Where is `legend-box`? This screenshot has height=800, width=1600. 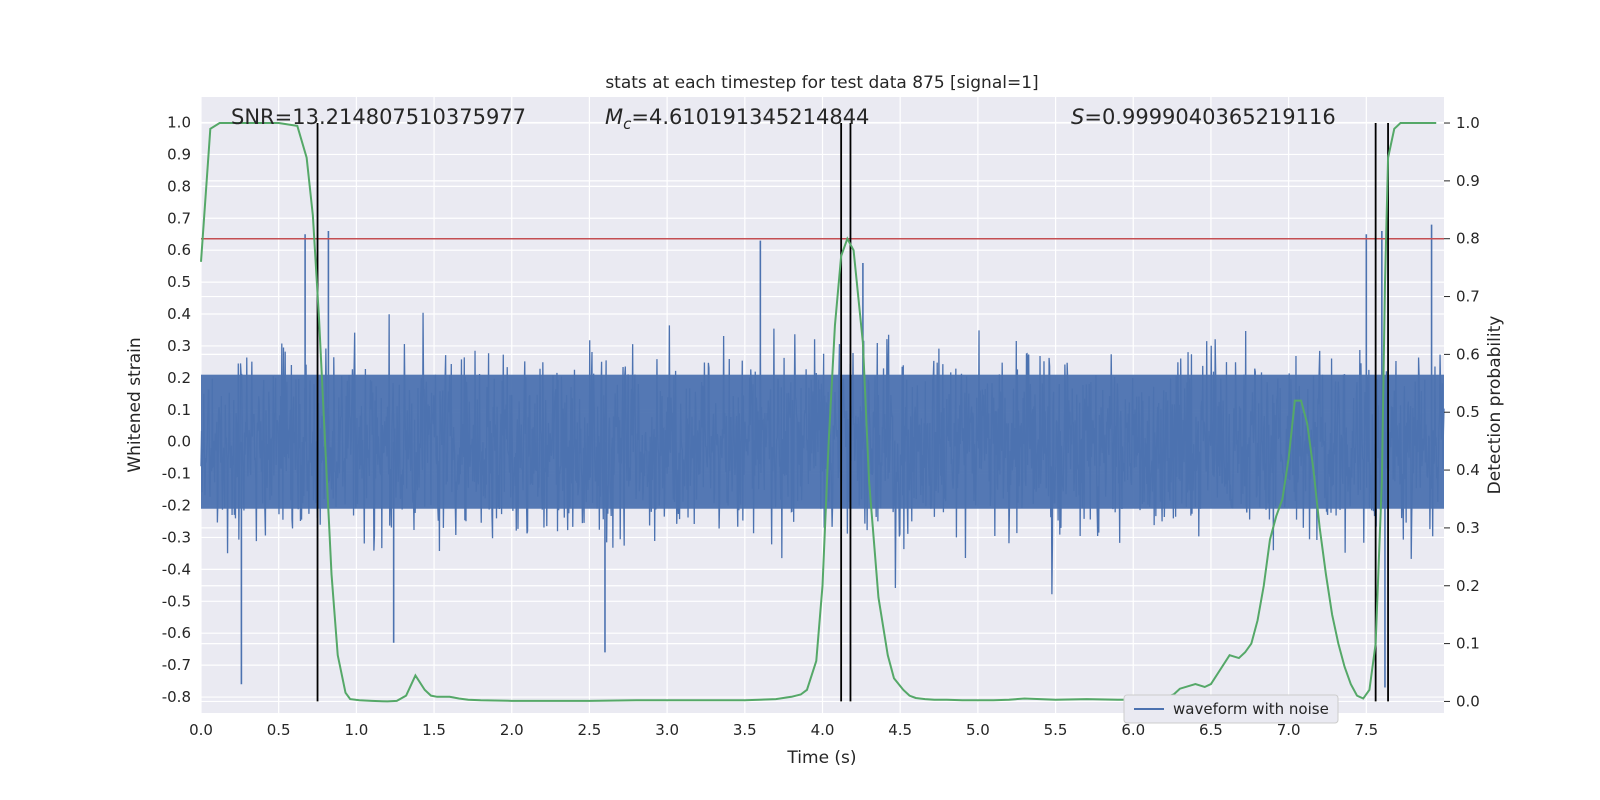
legend-box is located at coordinates (1231, 709).